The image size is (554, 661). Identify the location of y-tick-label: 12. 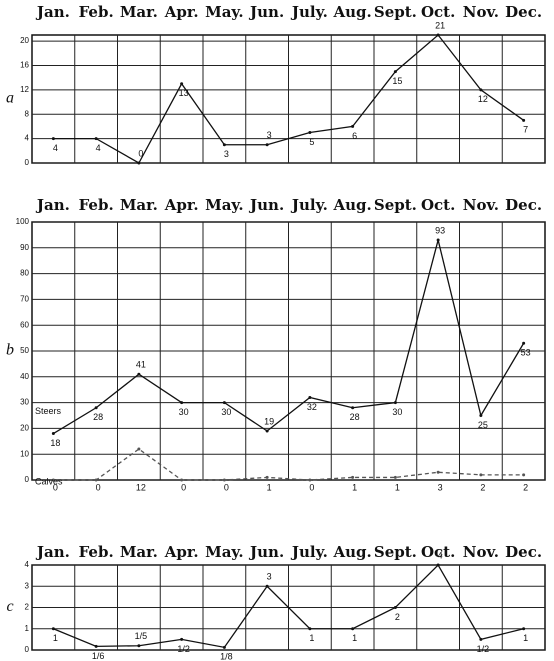
(24, 89).